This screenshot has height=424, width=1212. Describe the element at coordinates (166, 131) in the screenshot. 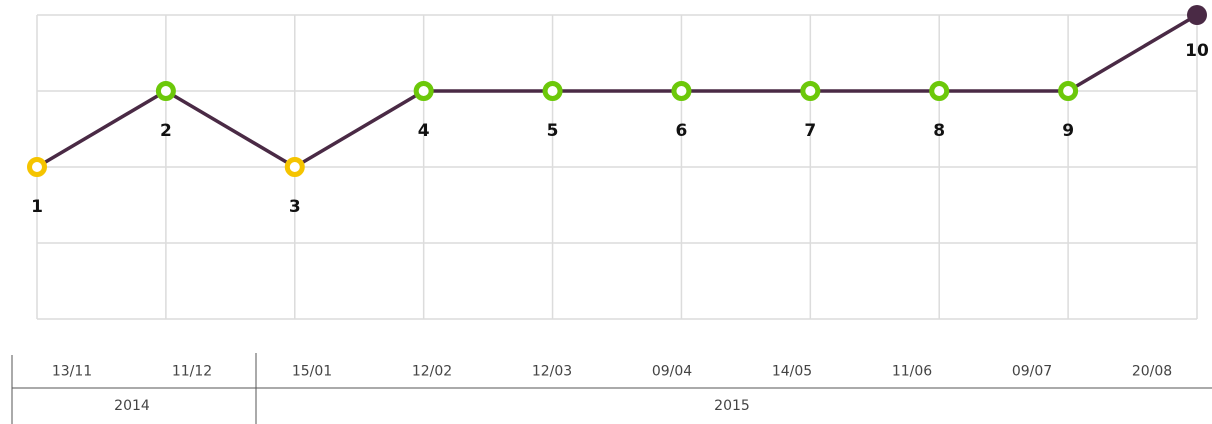

I see `point-label: 2` at that location.